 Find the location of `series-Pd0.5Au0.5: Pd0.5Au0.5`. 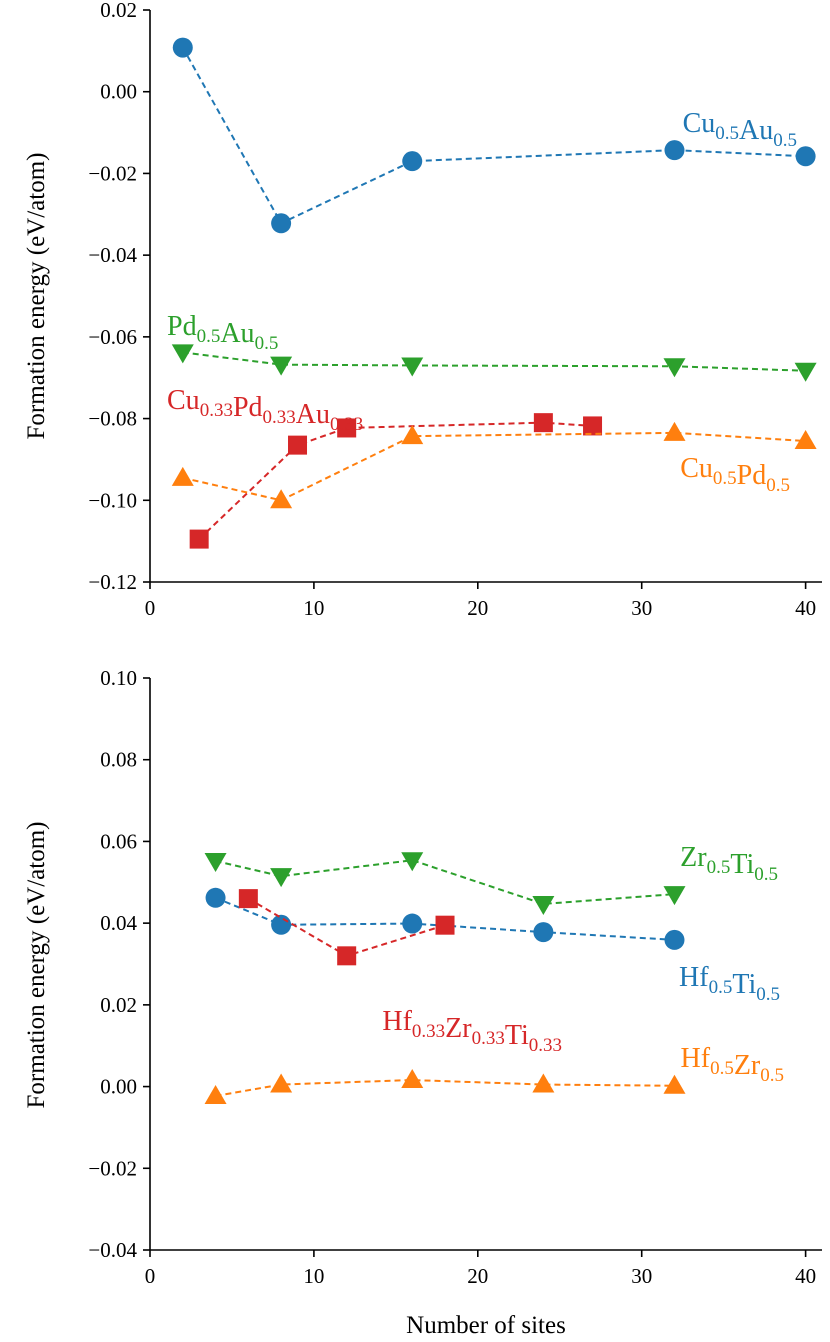

series-Pd0.5Au0.5: Pd0.5Au0.5 is located at coordinates (492, 346).